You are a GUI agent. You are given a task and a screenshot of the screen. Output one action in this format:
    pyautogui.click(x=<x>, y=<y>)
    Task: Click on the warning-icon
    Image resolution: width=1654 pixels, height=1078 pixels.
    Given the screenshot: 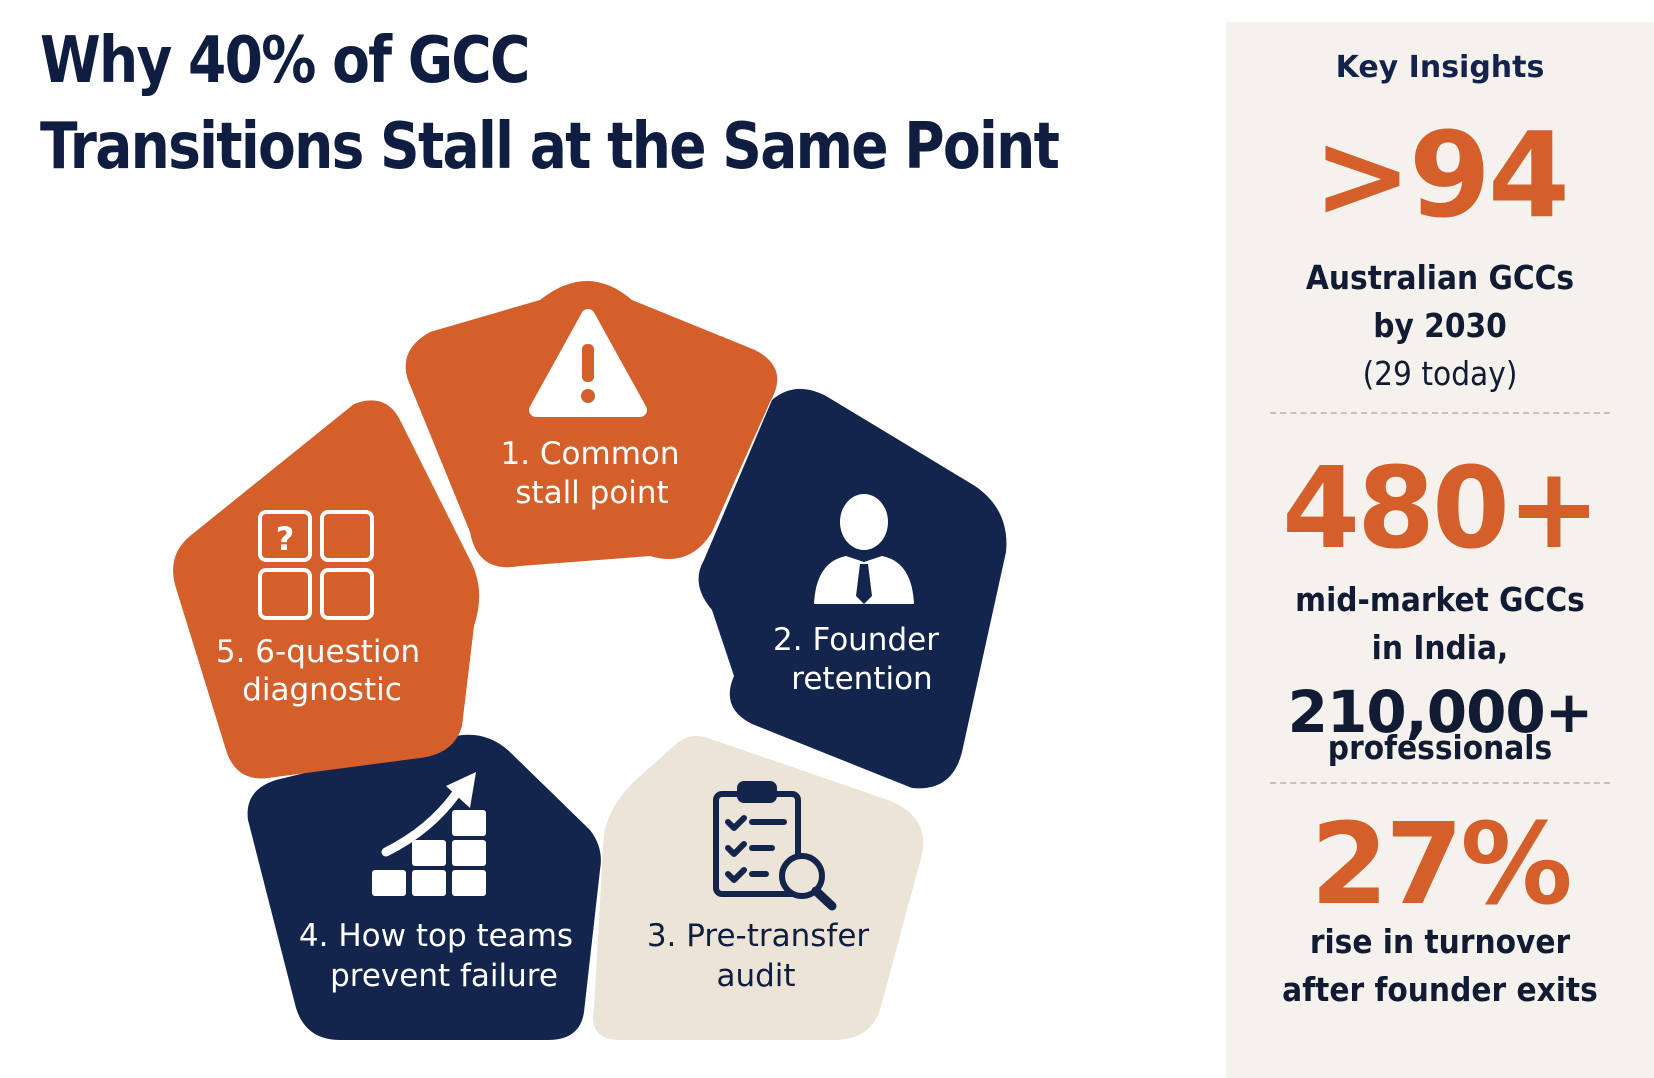 What is the action you would take?
    pyautogui.click(x=588, y=363)
    